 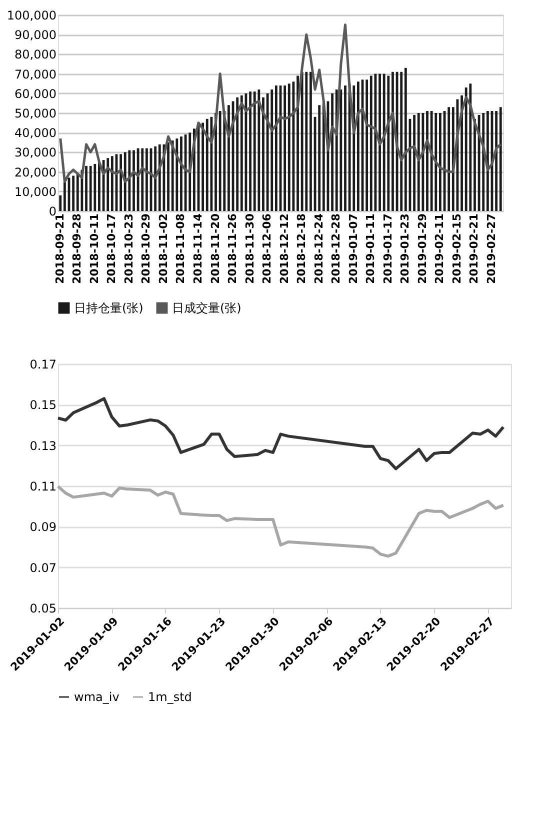 What do you see at coordinates (422, 249) in the screenshot?
I see `x-tick-label: 2019-01-29` at bounding box center [422, 249].